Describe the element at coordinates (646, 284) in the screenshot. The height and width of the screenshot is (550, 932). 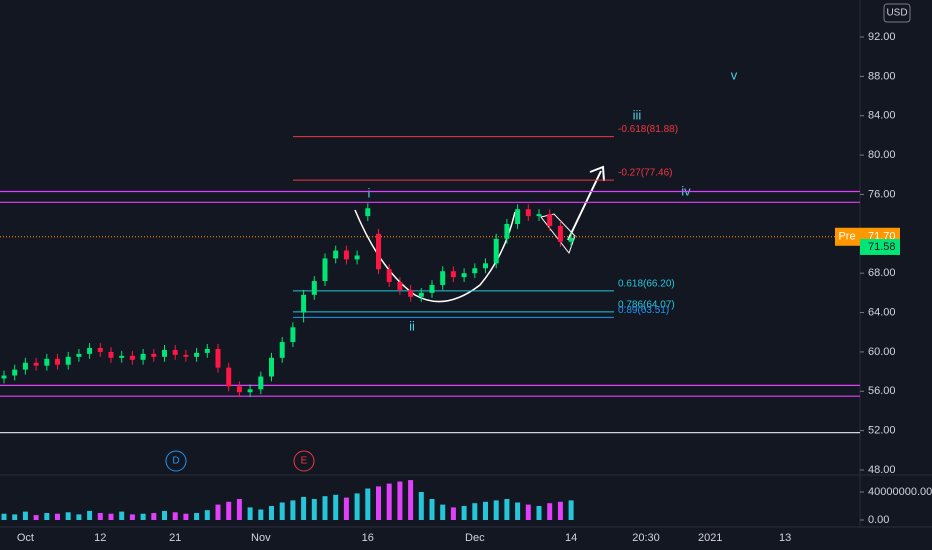
I see `fib-label: 0.618(66.20)` at that location.